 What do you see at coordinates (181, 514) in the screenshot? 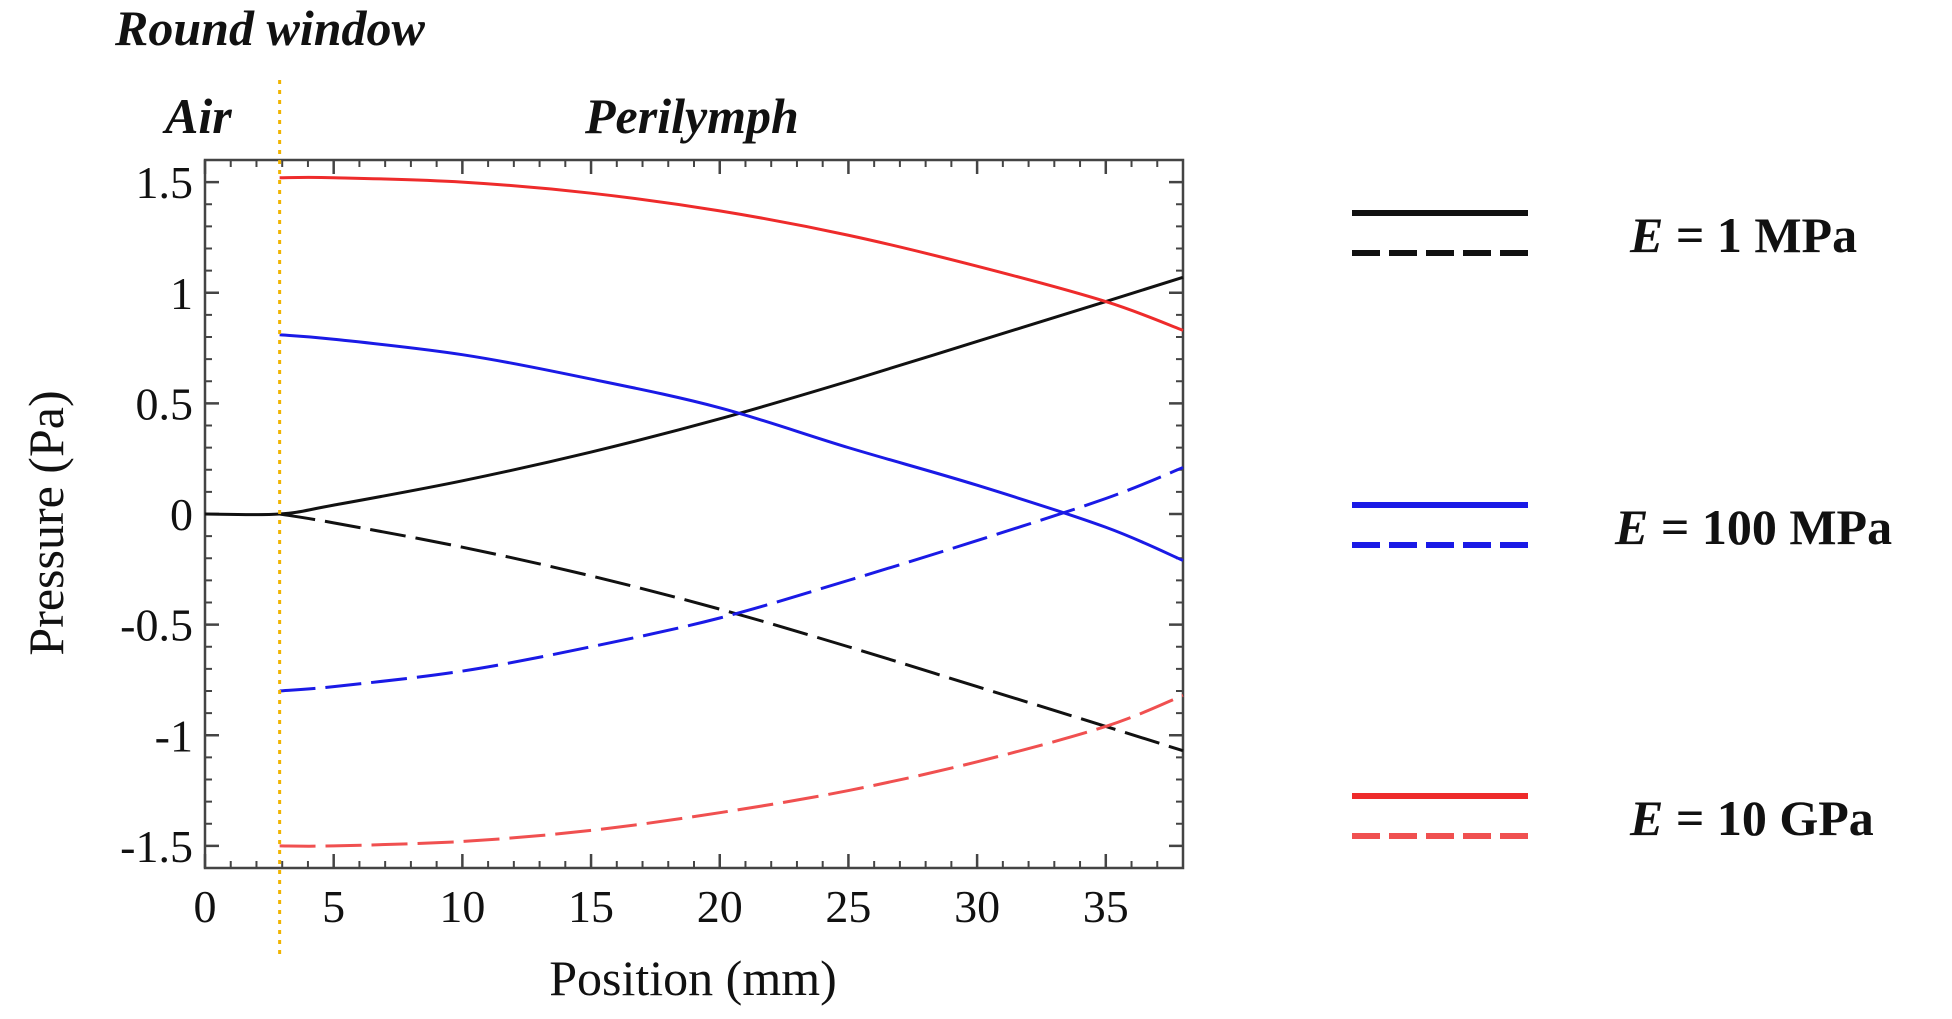
I see `y-tick-label: 0` at bounding box center [181, 514].